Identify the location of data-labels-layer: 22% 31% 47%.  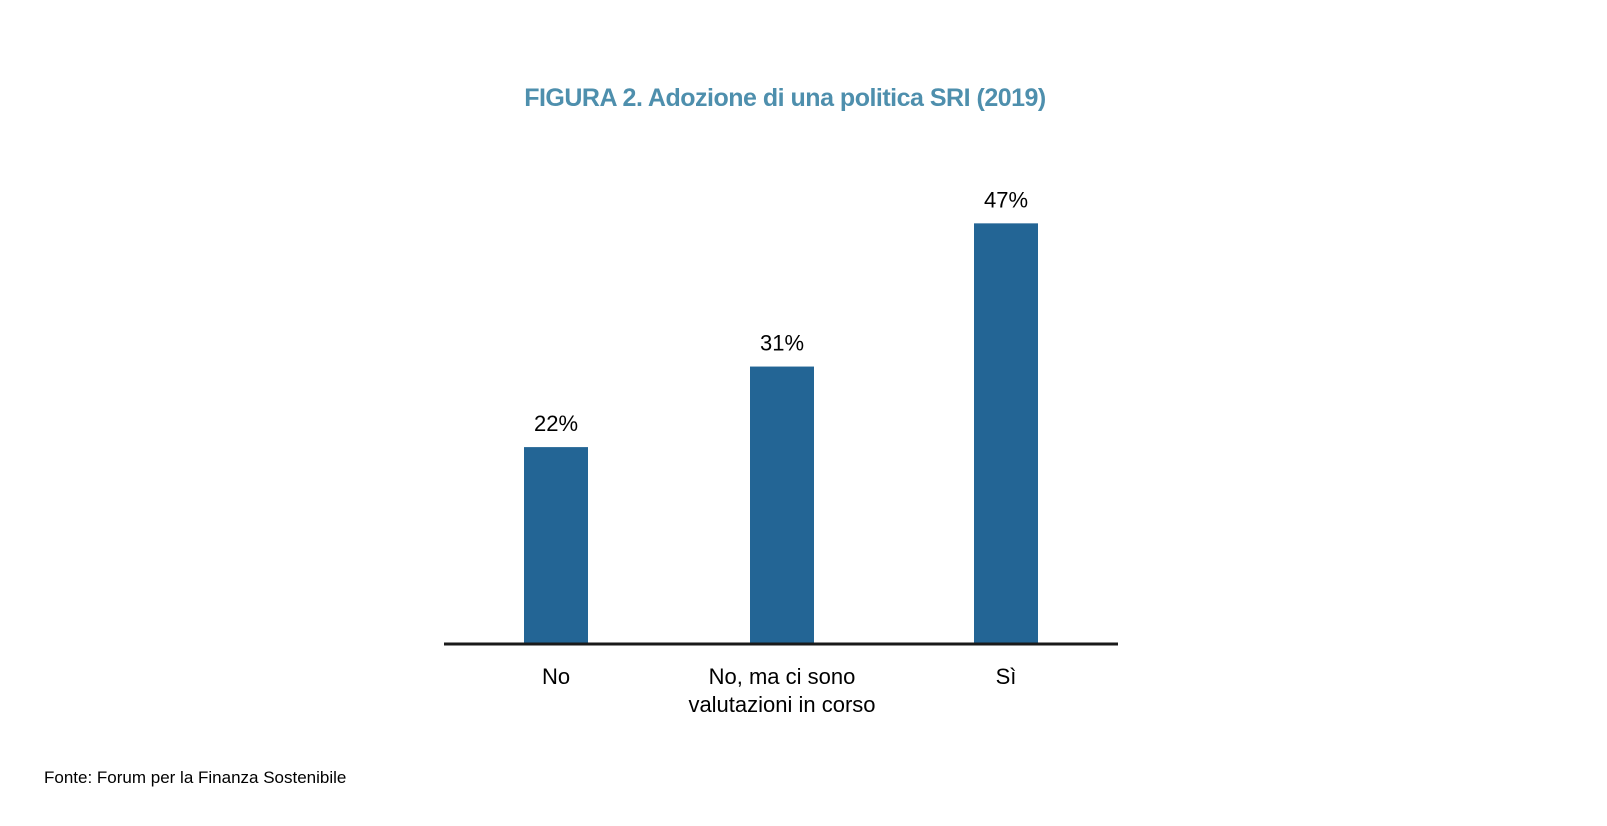
(781, 311).